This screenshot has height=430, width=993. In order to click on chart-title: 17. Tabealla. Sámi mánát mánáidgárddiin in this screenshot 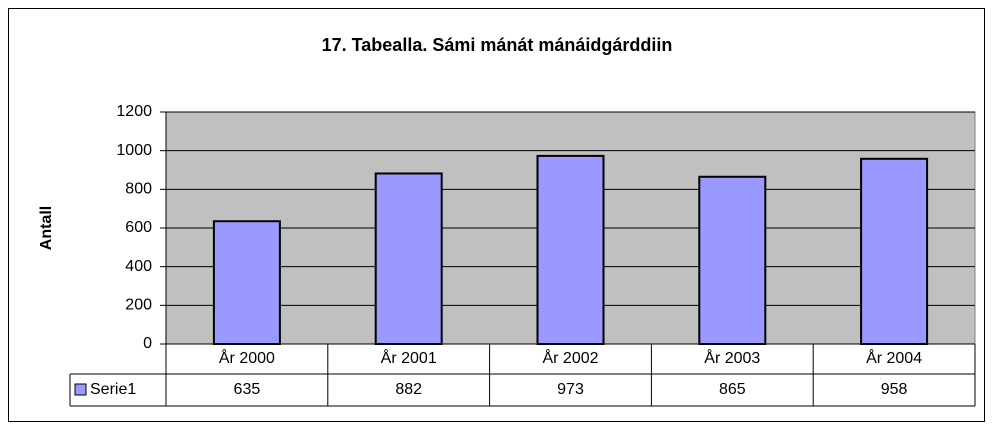, I will do `click(497, 45)`.